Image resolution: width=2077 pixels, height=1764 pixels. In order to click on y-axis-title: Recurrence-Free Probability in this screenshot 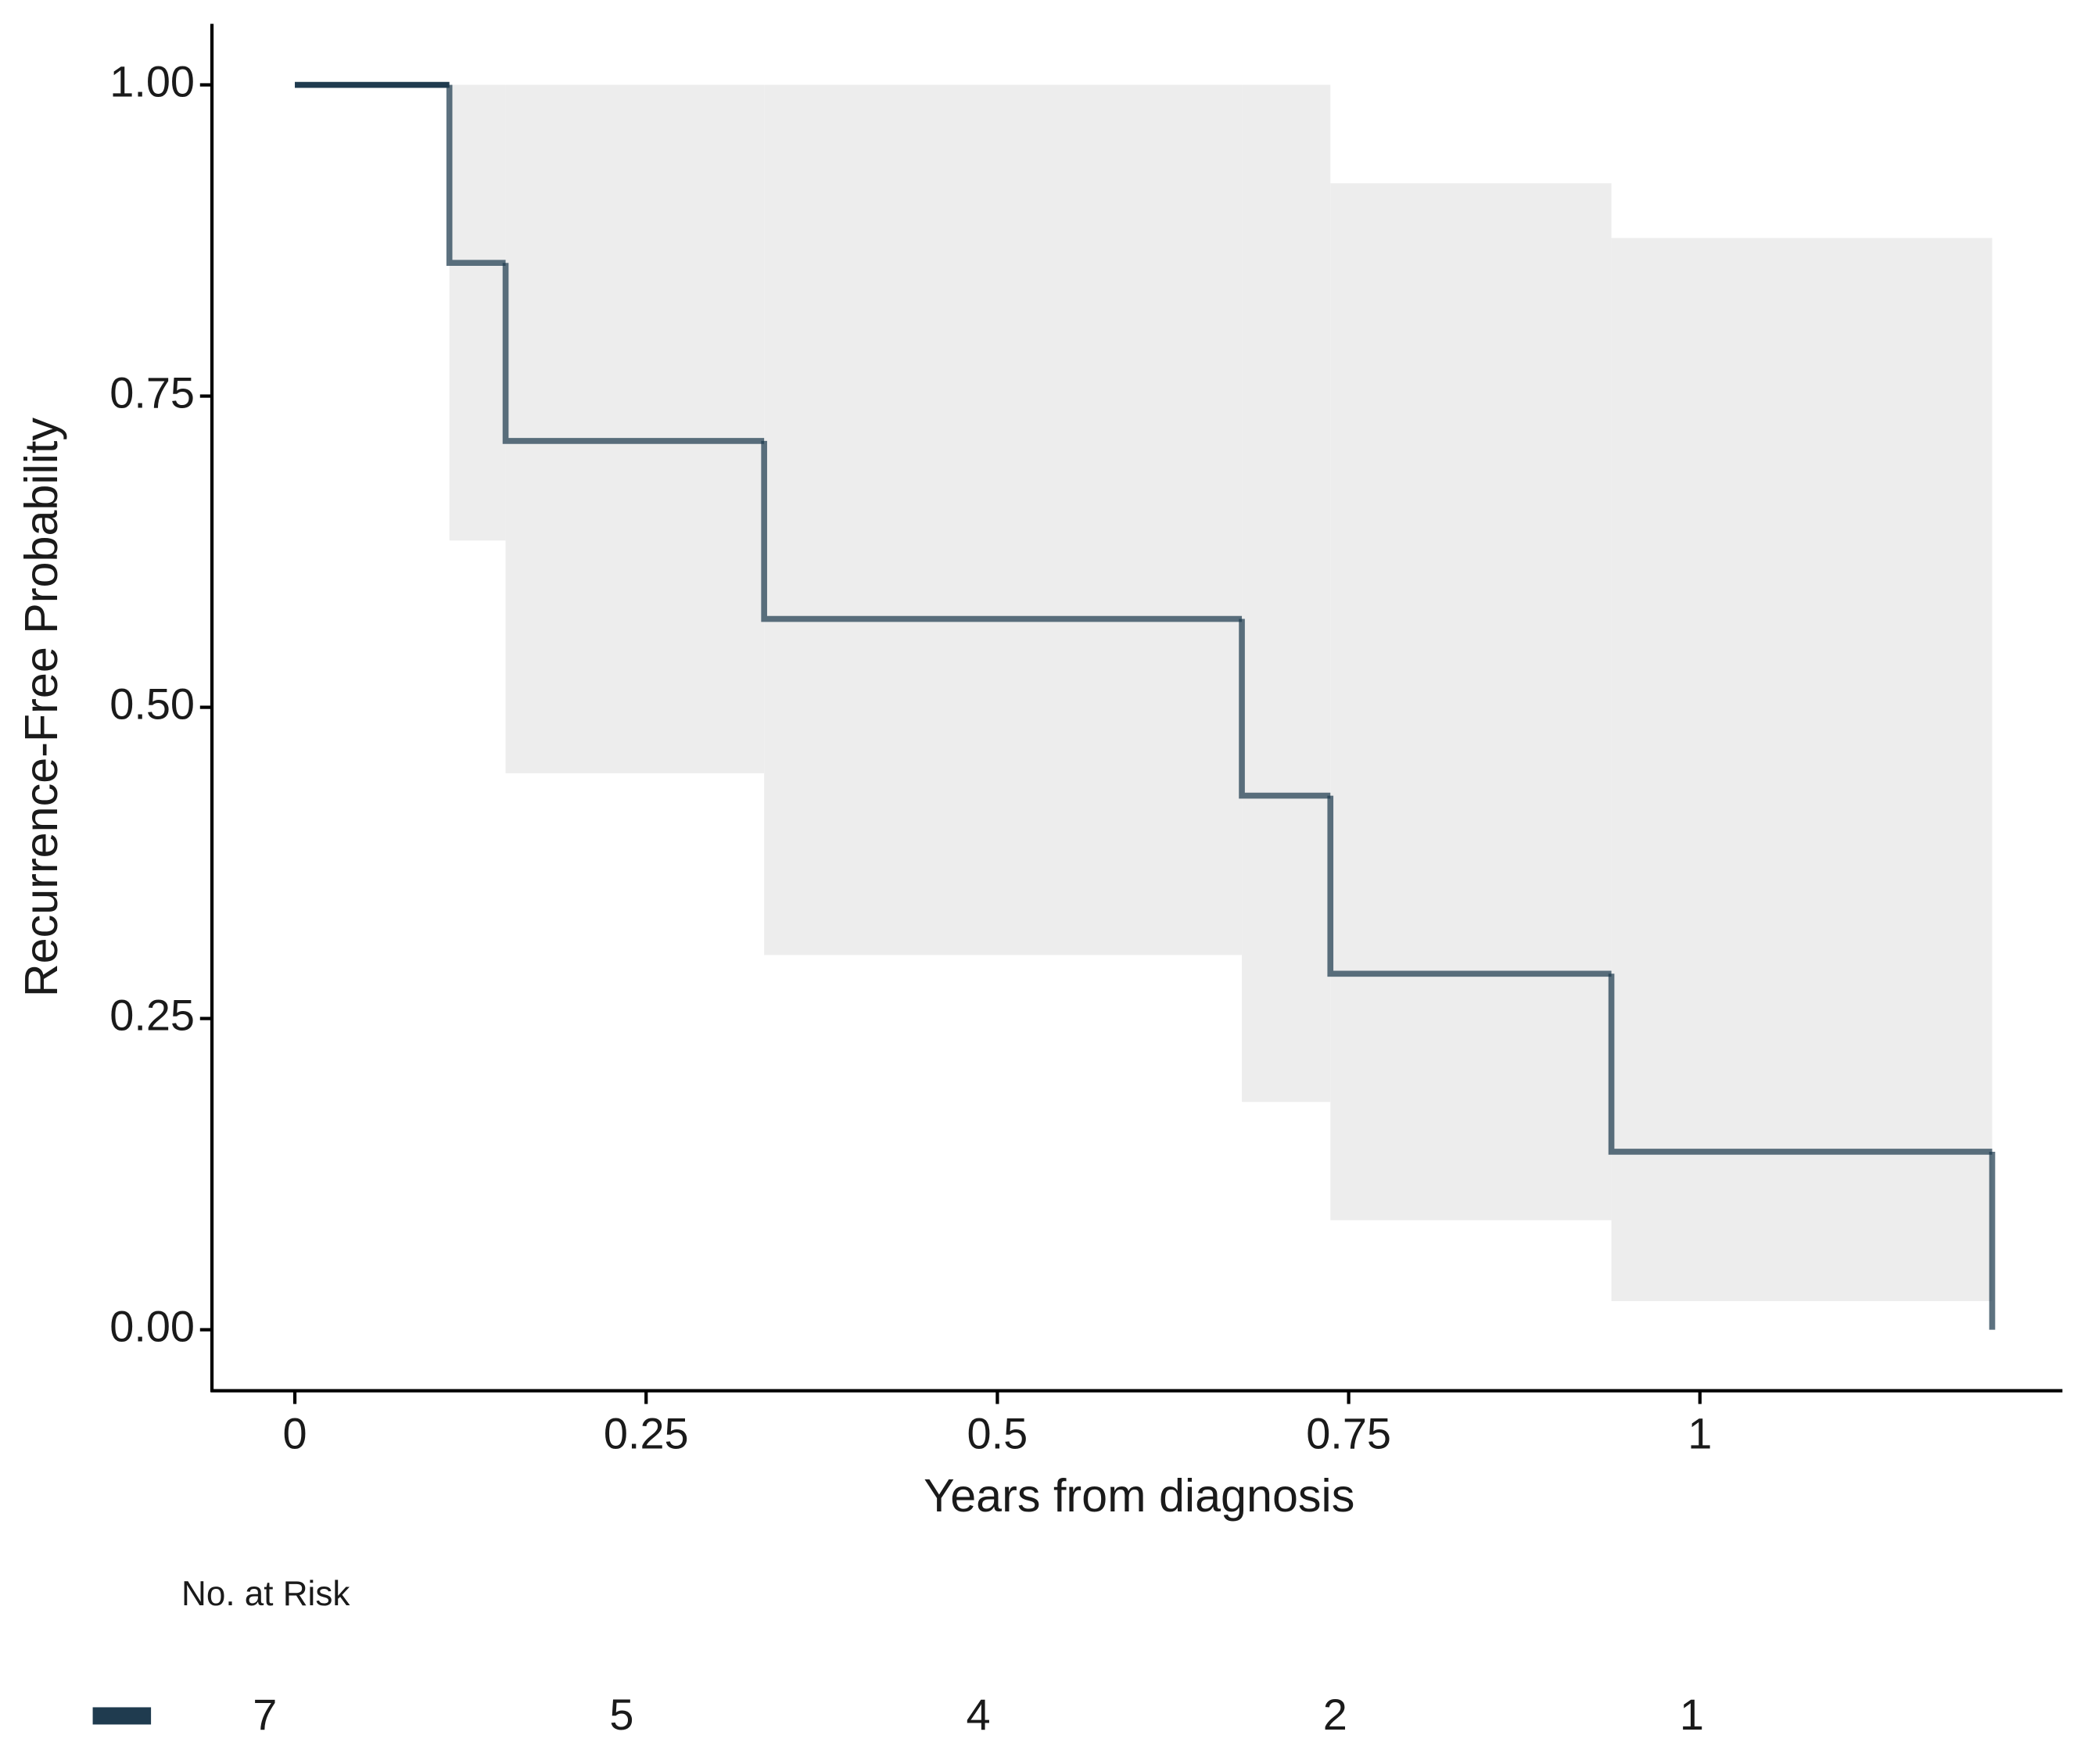, I will do `click(41, 707)`.